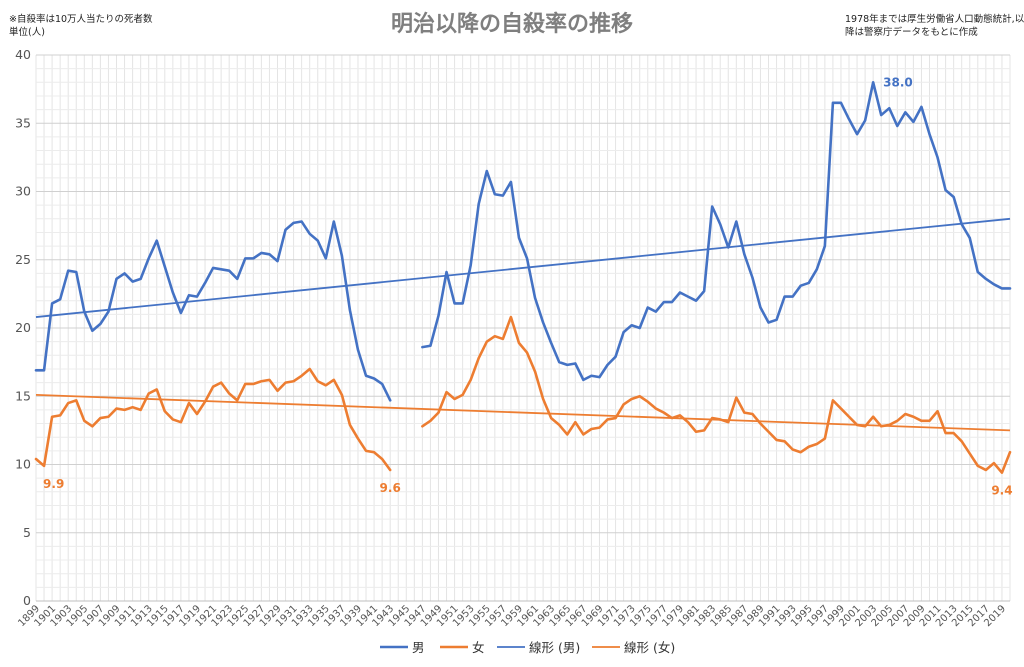  I want to click on note-right-line2: 降は警察庁データをもとに作成, so click(911, 32).